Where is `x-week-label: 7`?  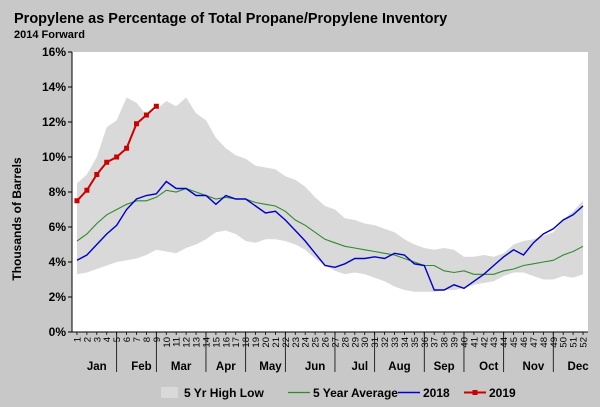 x-week-label: 7 is located at coordinates (137, 339).